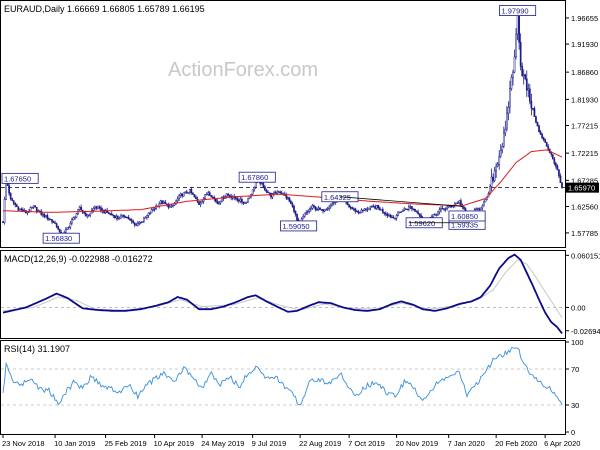 This screenshot has height=450, width=600. Describe the element at coordinates (575, 405) in the screenshot. I see `rsi-tick-label: 30` at that location.